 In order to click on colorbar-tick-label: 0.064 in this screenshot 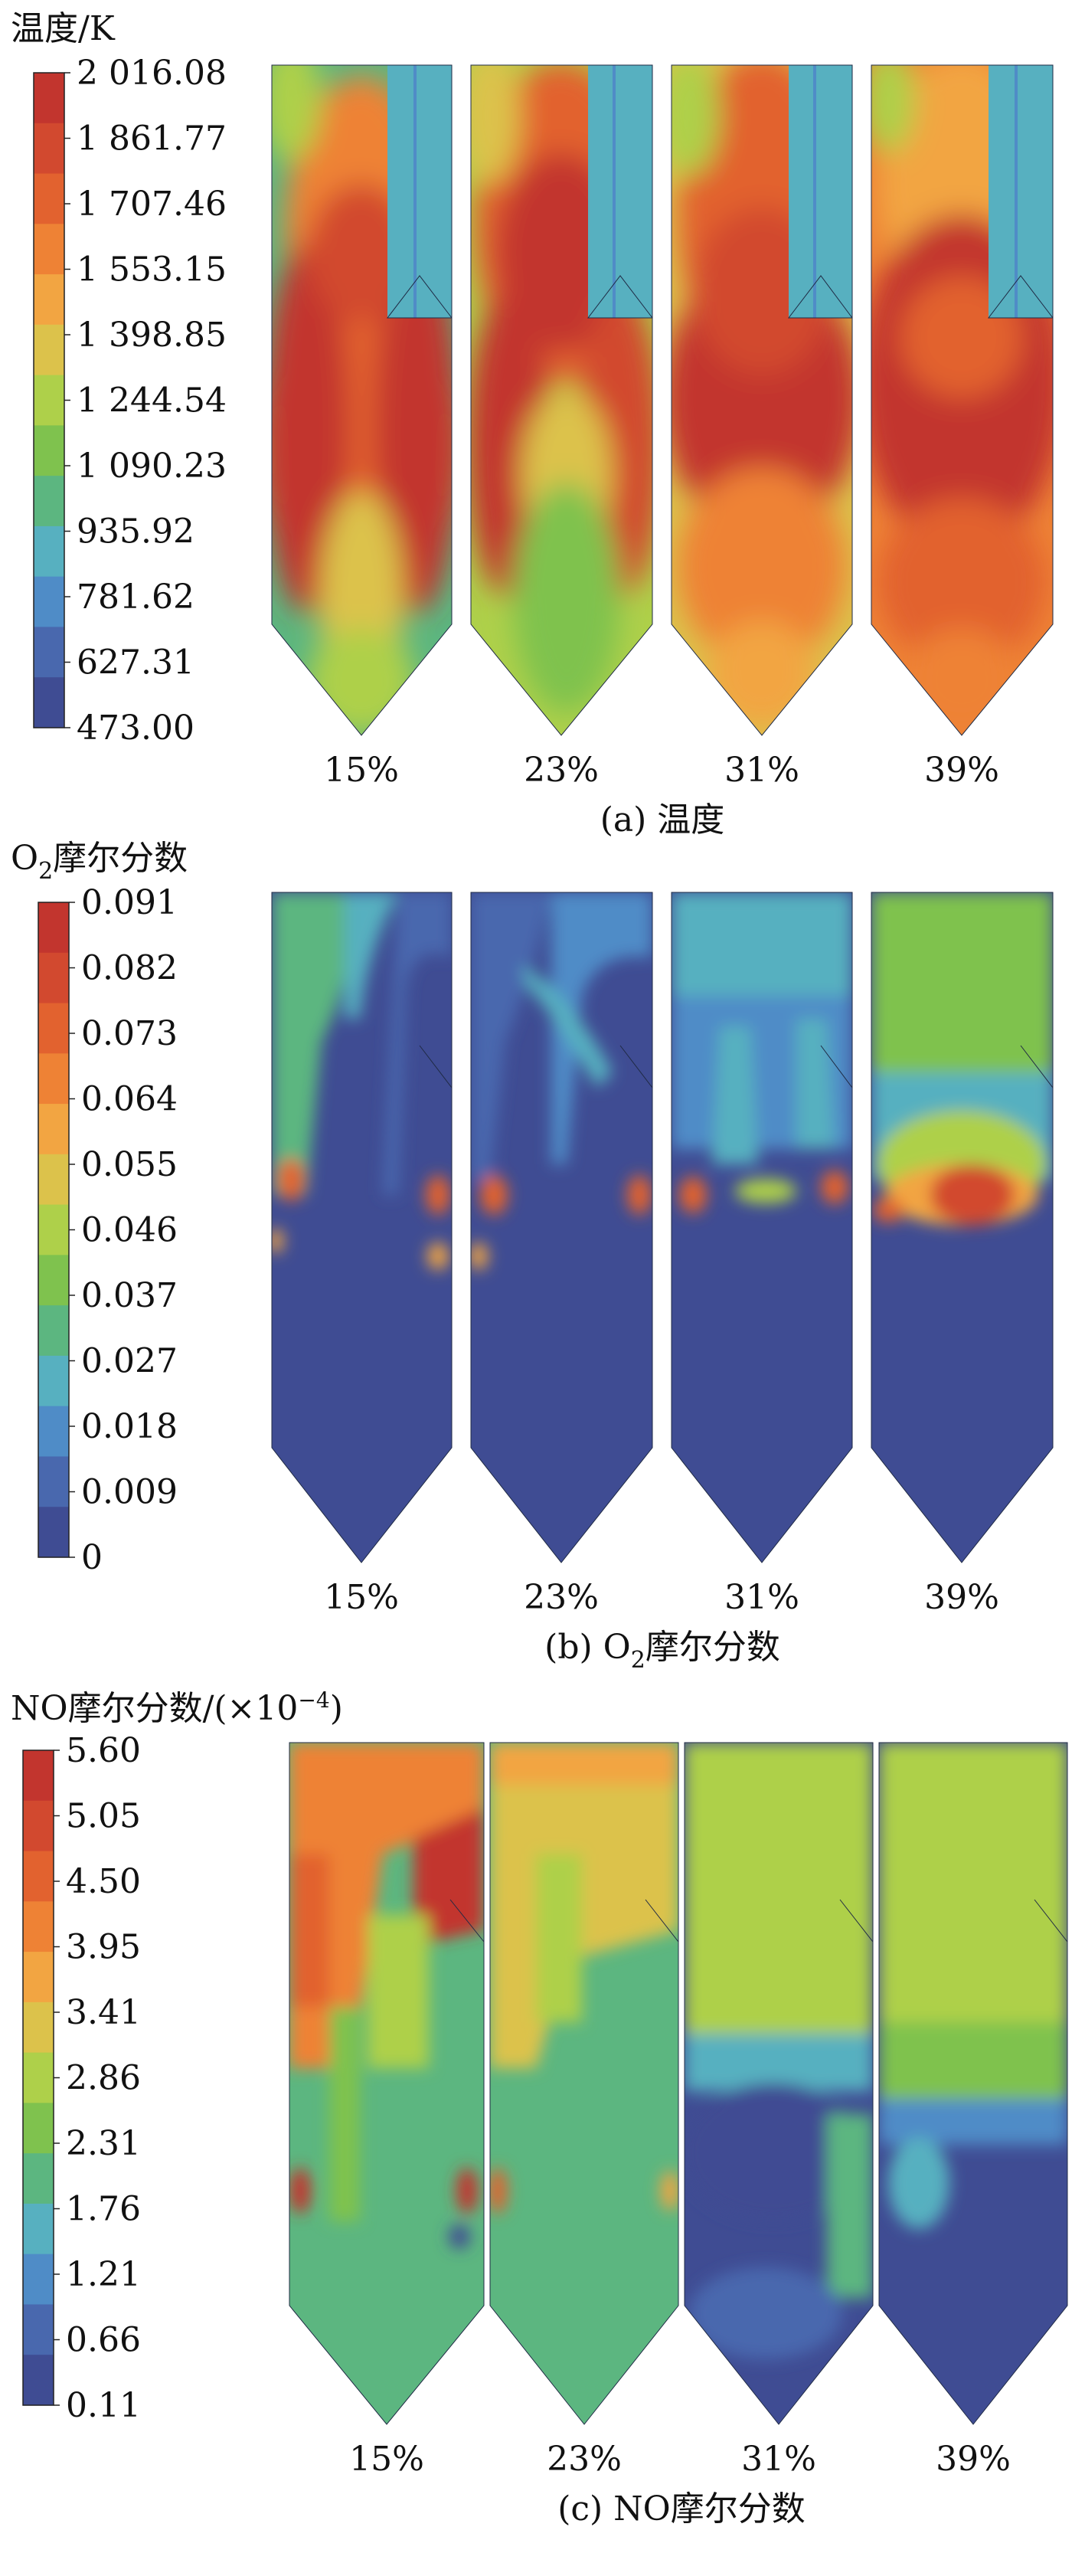, I will do `click(129, 1099)`.